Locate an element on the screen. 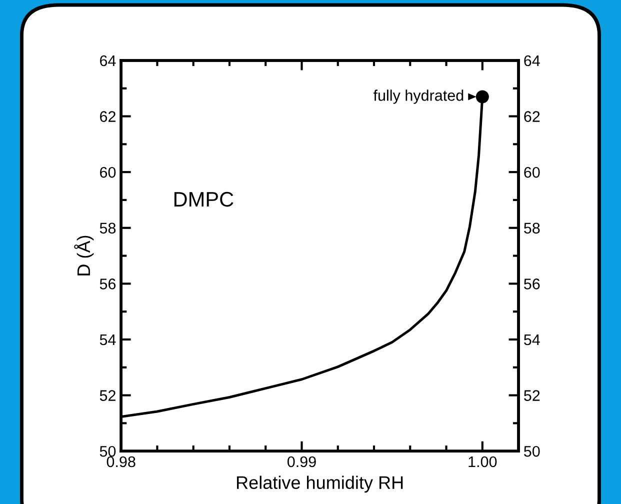 This screenshot has height=504, width=621. y-tick-label: 64 is located at coordinates (108, 60).